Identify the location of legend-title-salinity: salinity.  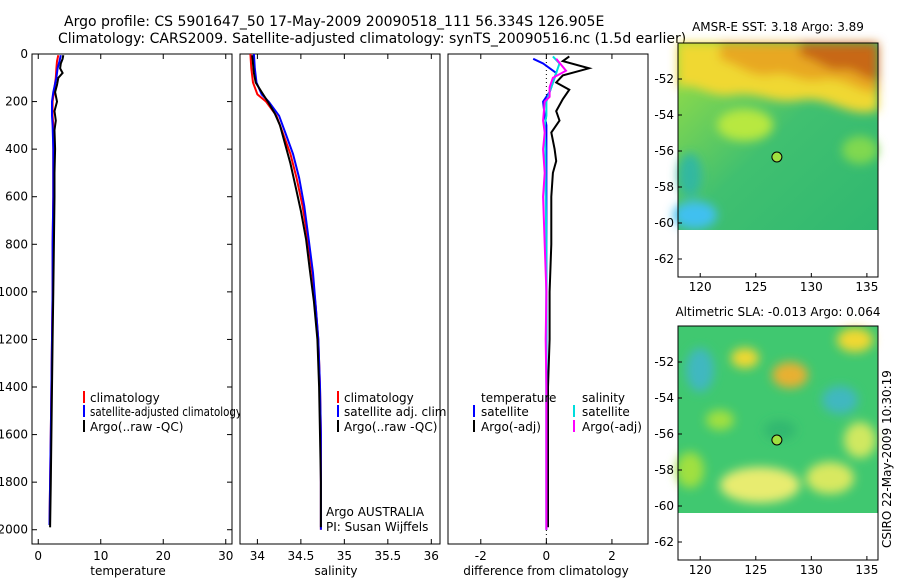
(603, 398).